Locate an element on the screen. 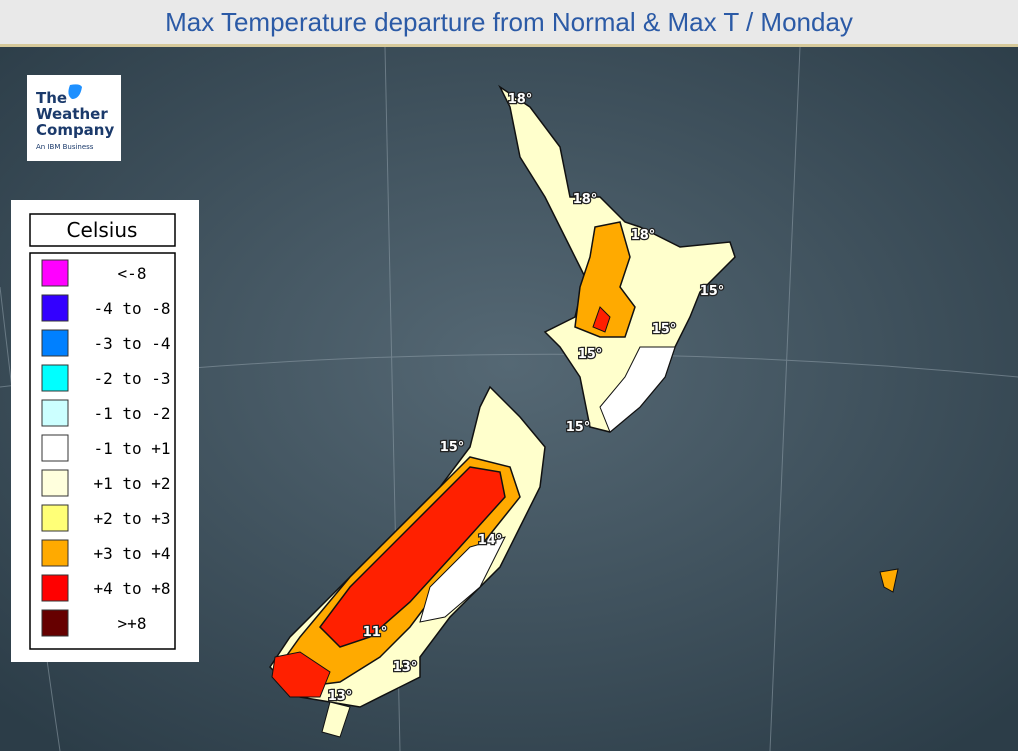 Image resolution: width=1018 pixels, height=751 pixels. legend-label: +2 to +3 is located at coordinates (131, 518).